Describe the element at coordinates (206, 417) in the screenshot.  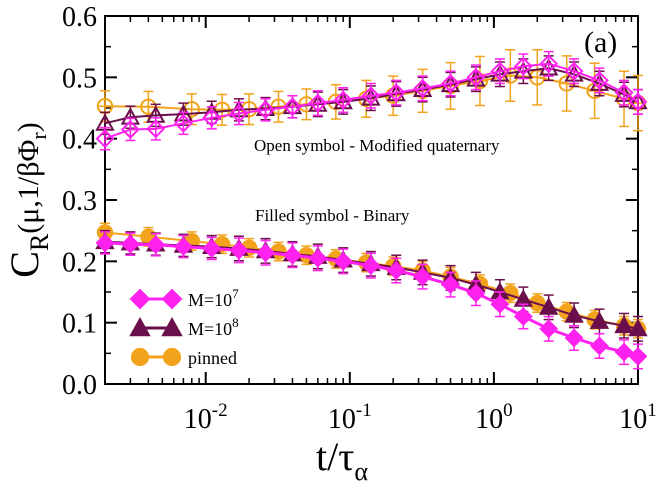
I see `x-tick-label: 10⁻²` at that location.